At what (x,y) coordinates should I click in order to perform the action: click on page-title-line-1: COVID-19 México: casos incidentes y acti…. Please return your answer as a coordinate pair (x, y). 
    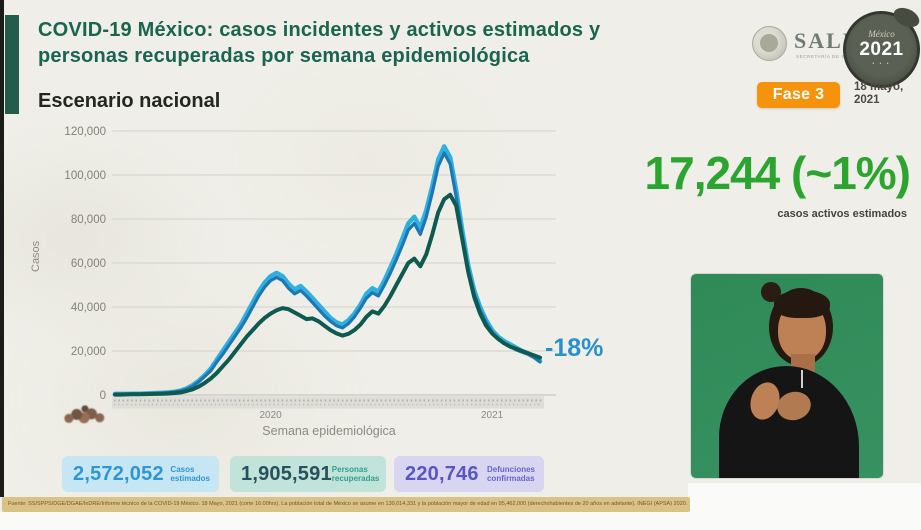
    Looking at the image, I should click on (319, 30).